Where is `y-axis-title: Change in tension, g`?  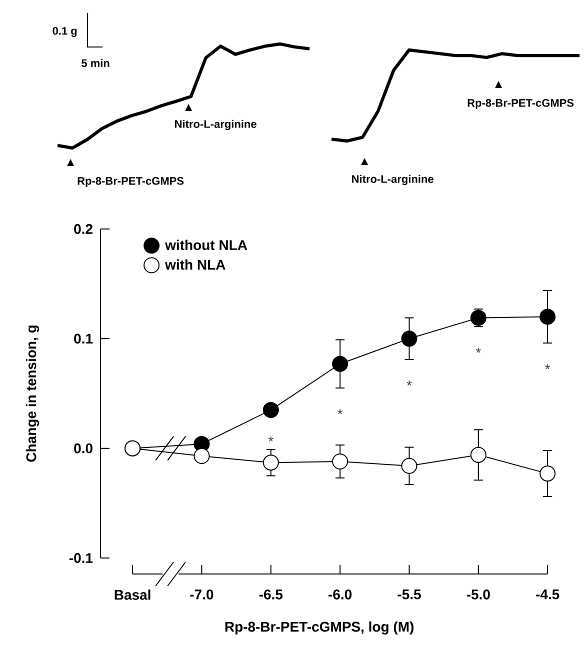 y-axis-title: Change in tension, g is located at coordinates (33, 394).